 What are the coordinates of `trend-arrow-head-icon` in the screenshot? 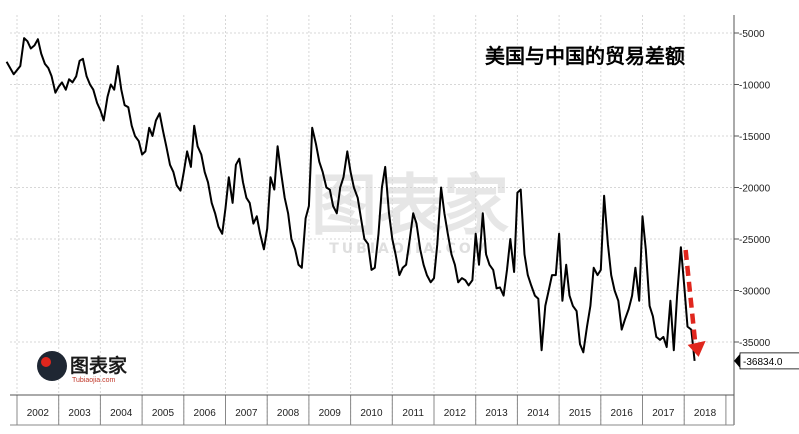 It's located at (696, 348).